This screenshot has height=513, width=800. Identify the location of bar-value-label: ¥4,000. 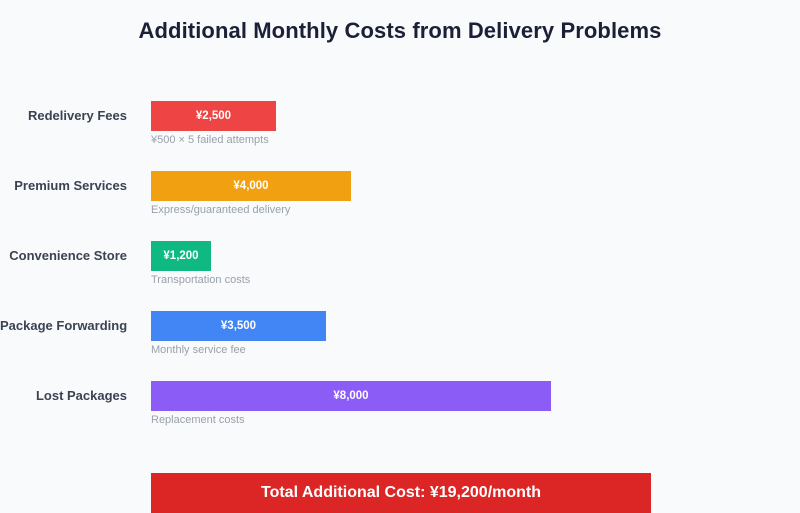
(251, 186).